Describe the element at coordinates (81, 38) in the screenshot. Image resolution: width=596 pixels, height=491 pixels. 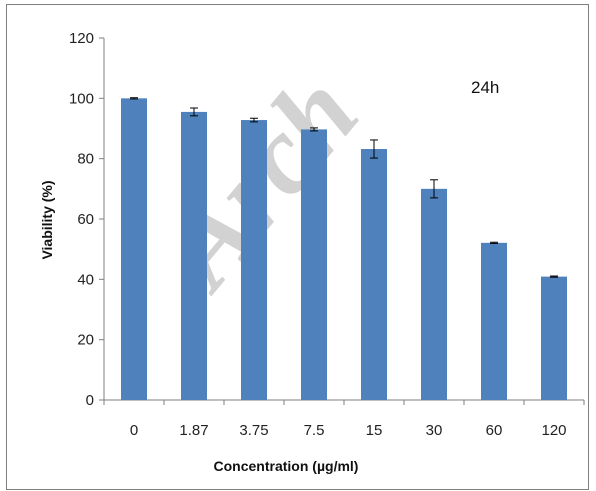
I see `y-tick-label: 120` at that location.